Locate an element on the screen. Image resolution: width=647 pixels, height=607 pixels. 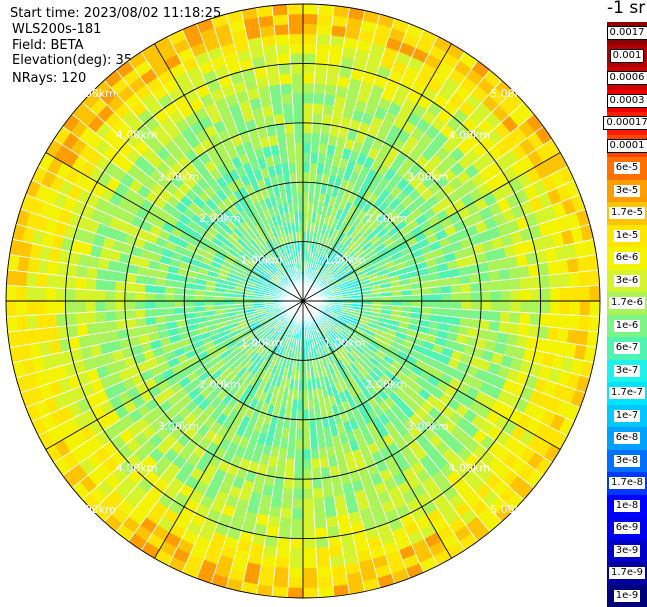
colorbar-tick-label: 1e-6 is located at coordinates (627, 325).